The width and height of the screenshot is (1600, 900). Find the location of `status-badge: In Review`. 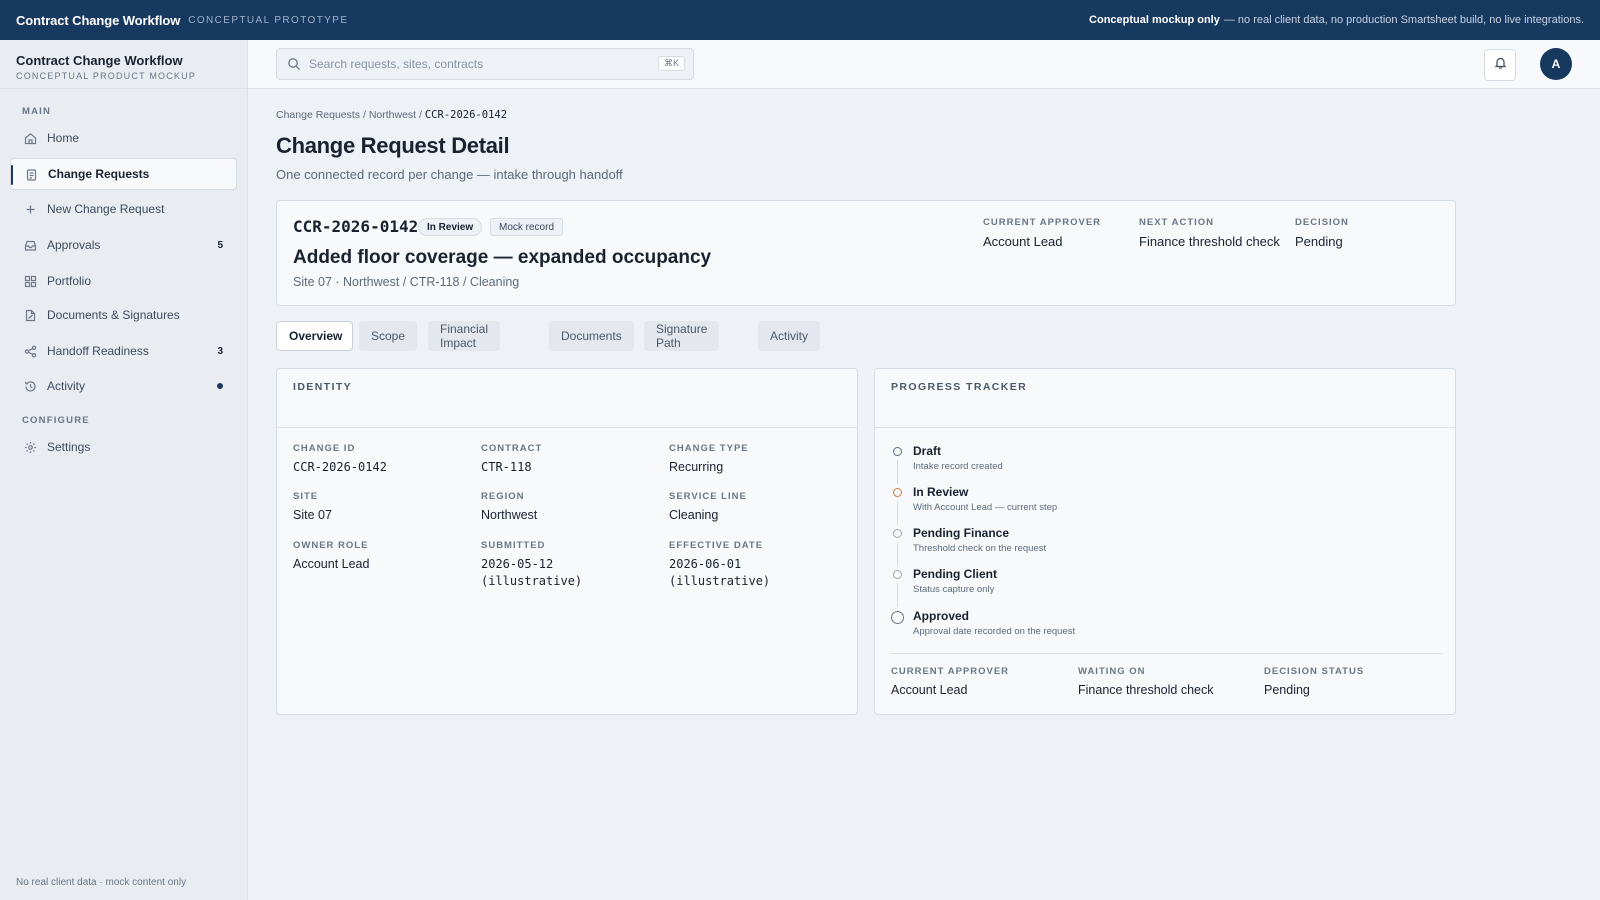

status-badge: In Review is located at coordinates (450, 227).